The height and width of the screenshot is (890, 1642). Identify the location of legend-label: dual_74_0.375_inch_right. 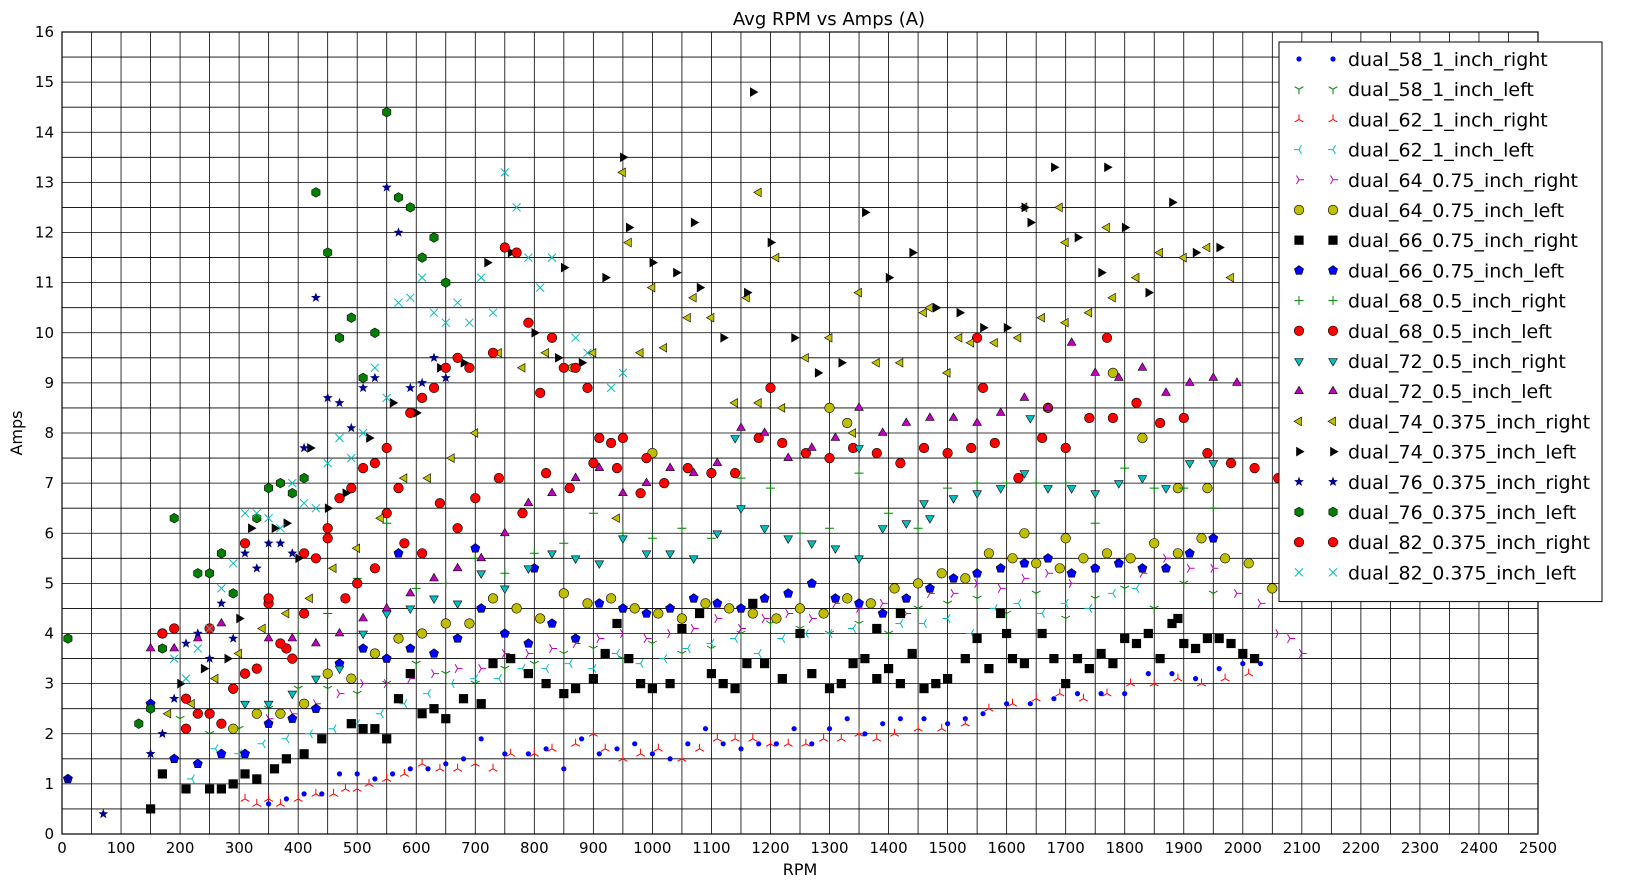
(1469, 422).